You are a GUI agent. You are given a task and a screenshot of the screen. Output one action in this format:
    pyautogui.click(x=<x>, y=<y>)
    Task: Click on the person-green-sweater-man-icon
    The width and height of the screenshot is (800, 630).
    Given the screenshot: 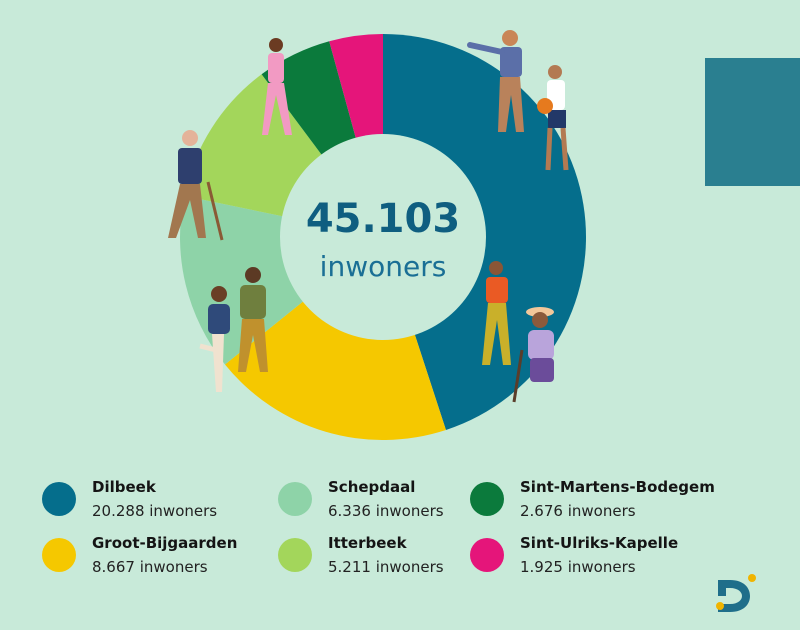 What is the action you would take?
    pyautogui.click(x=253, y=319)
    